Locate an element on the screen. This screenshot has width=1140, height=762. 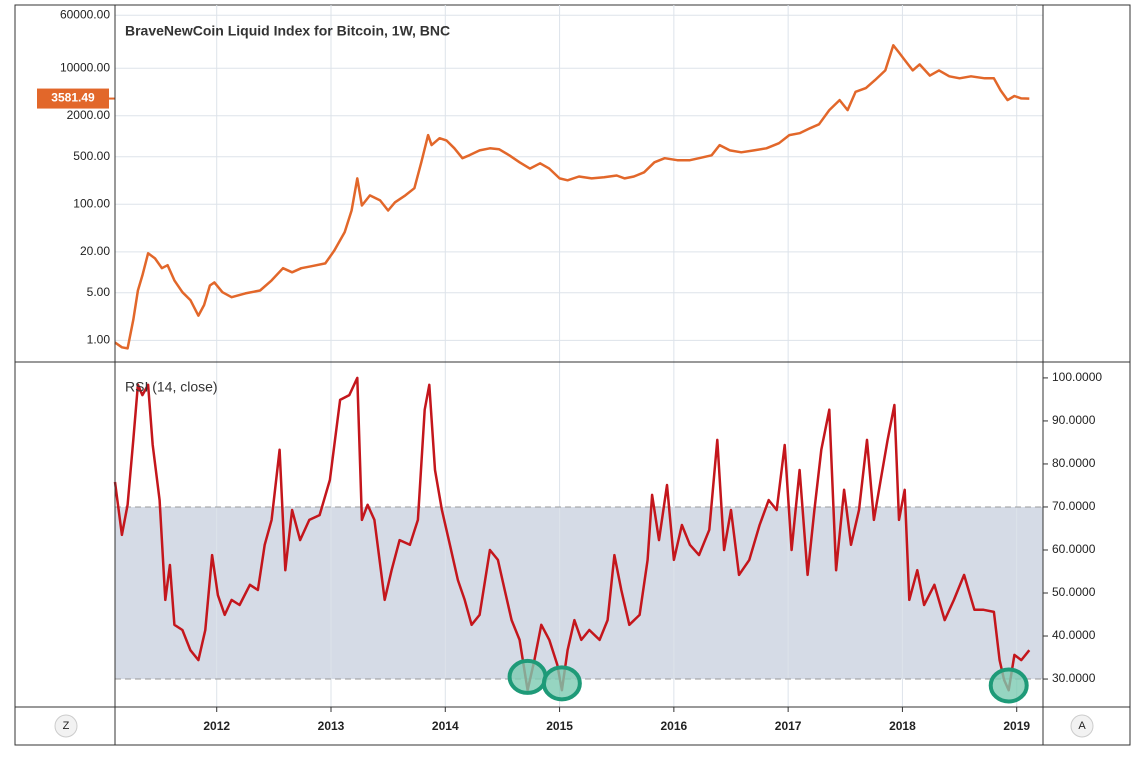
y-tick-label: 30.0000 is located at coordinates (1074, 678).